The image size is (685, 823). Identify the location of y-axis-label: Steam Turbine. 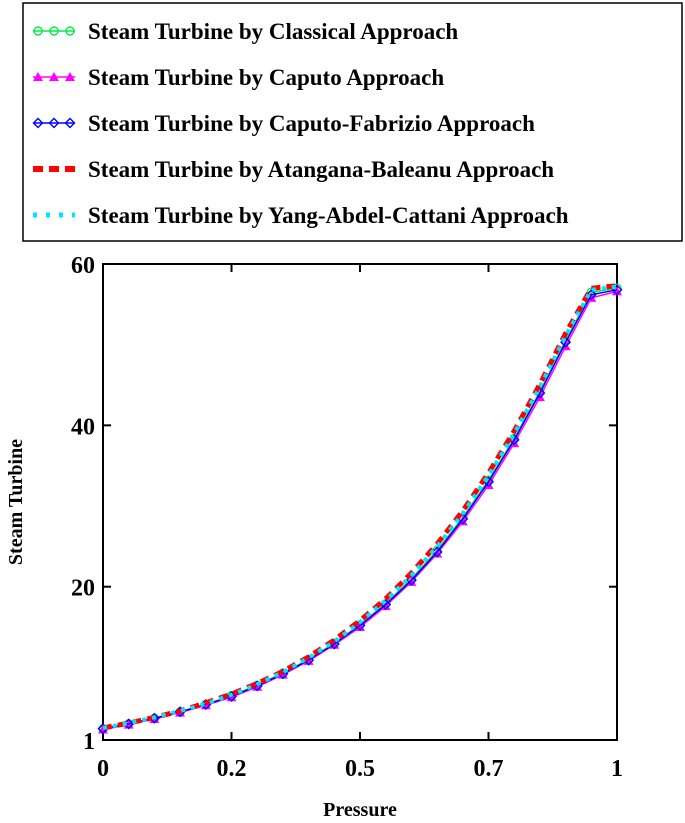
(16, 502).